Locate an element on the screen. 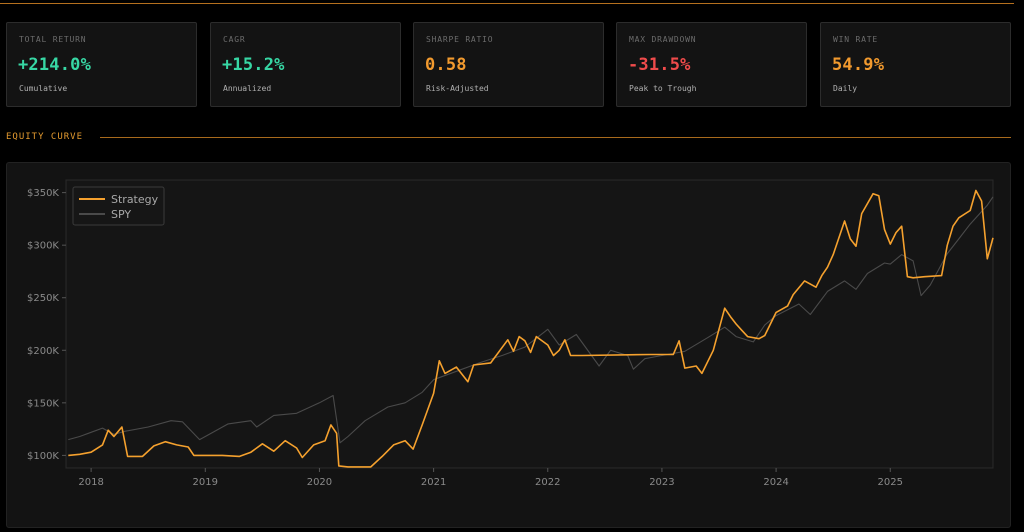 The height and width of the screenshot is (532, 1024). x-tick-label: 2025 is located at coordinates (890, 482).